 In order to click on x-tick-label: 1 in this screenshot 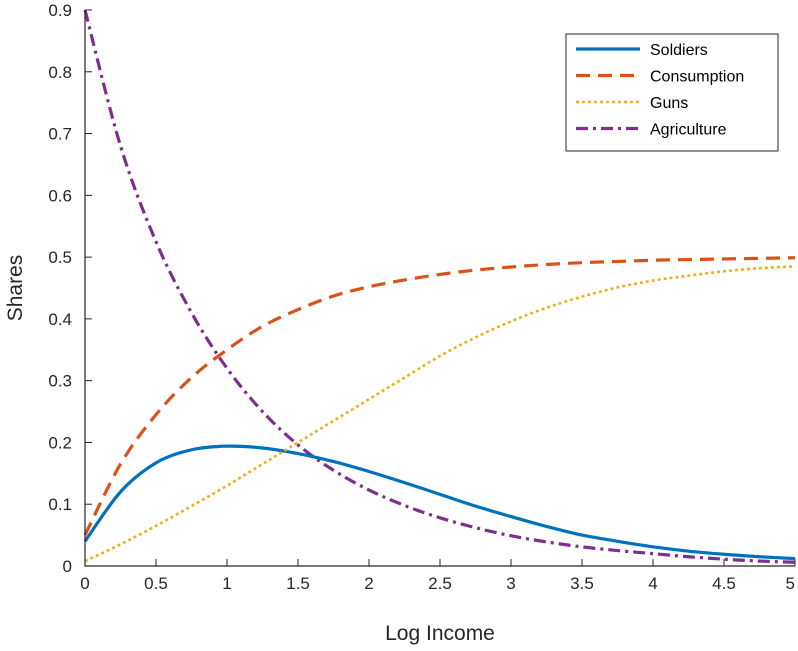, I will do `click(226, 583)`.